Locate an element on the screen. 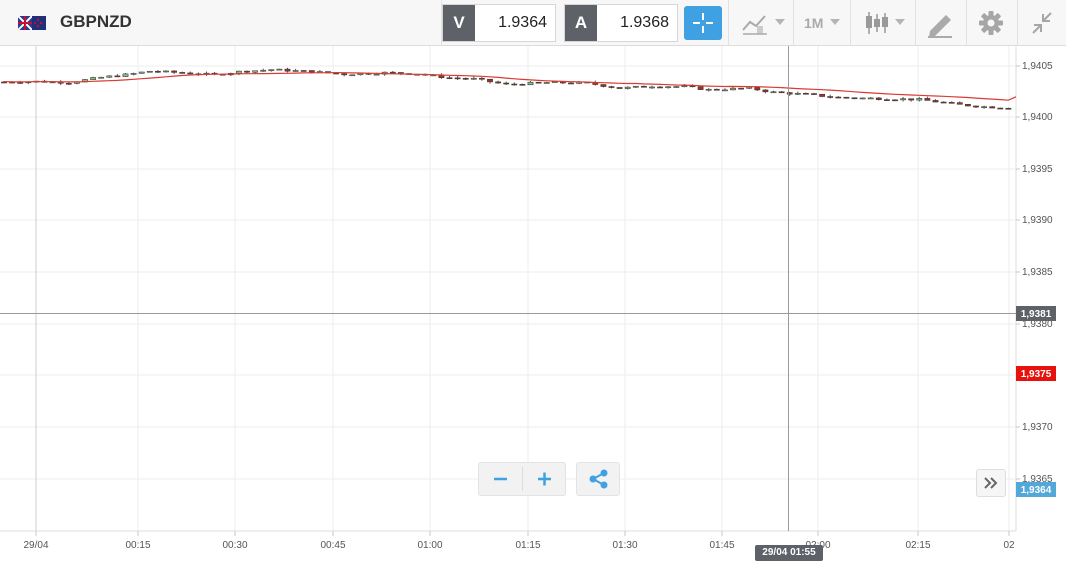 The height and width of the screenshot is (566, 1066). indicators-button is located at coordinates (761, 23).